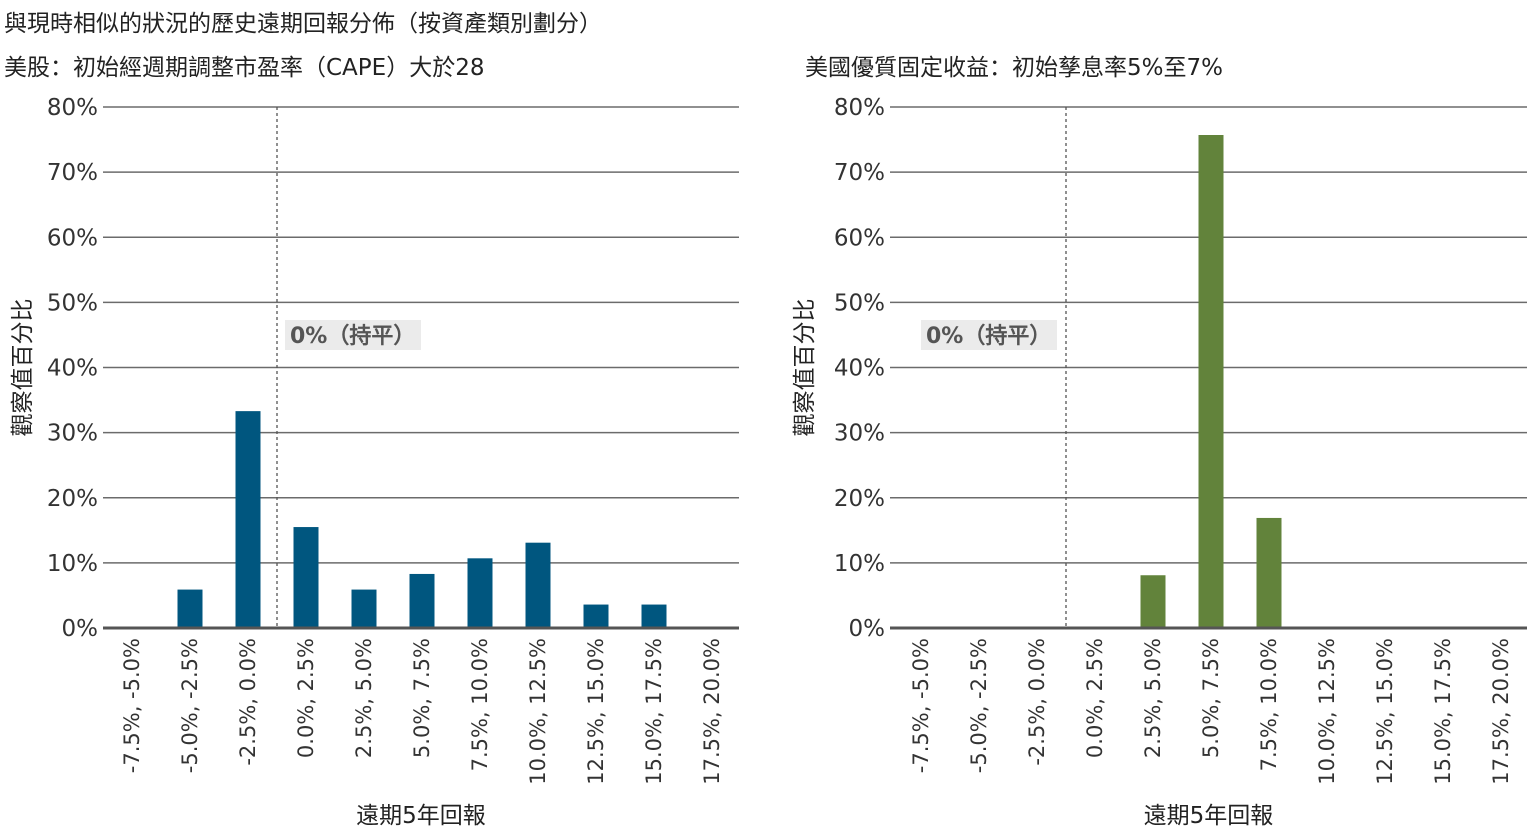 This screenshot has height=833, width=1532. What do you see at coordinates (244, 68) in the screenshot?
I see `left-chart-title: 美股：初始經週期調整市盈率（CAPE）大於28` at bounding box center [244, 68].